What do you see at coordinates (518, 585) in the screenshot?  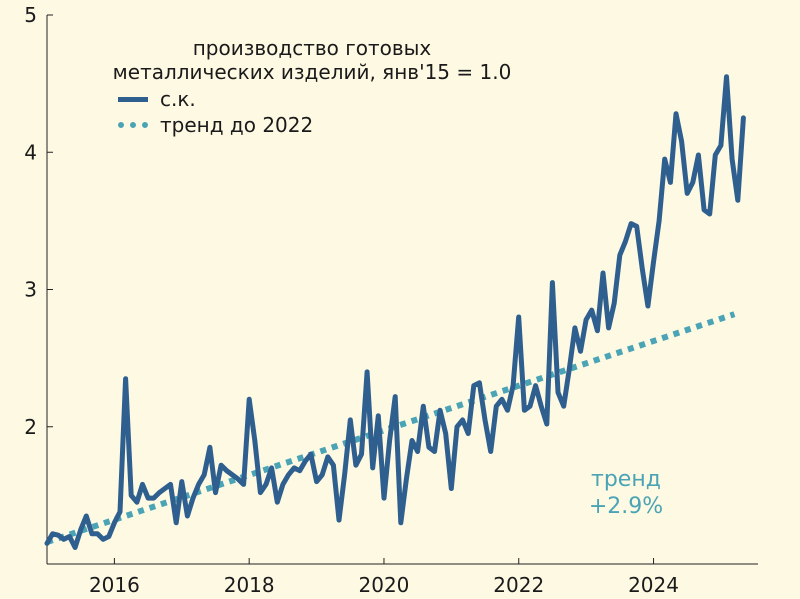 I see `x-tick-label: 2022` at bounding box center [518, 585].